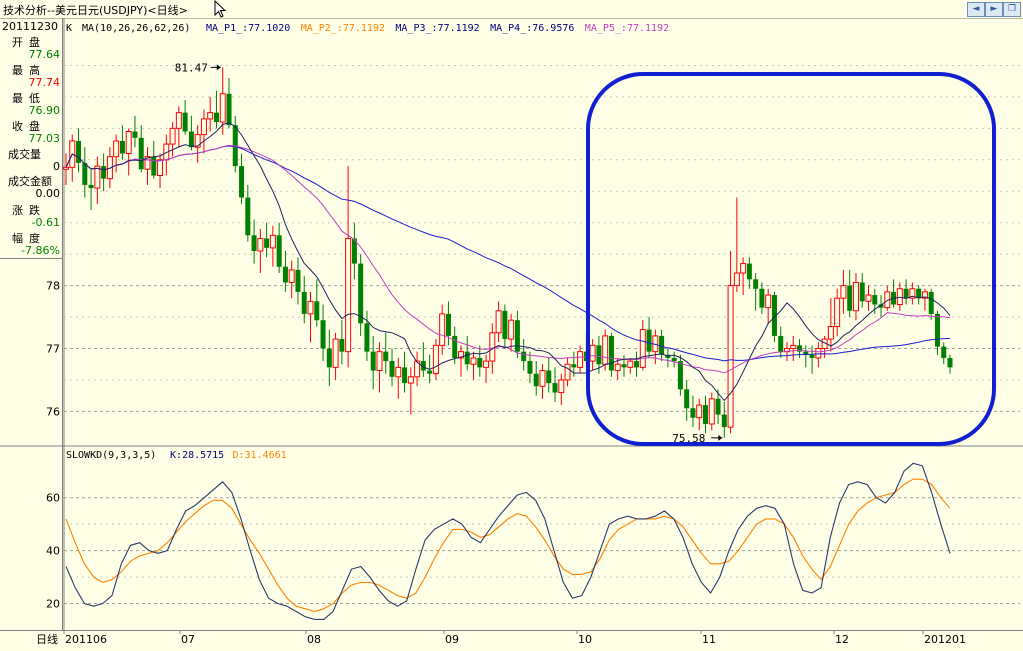 The height and width of the screenshot is (651, 1023). What do you see at coordinates (235, 455) in the screenshot?
I see `kd-series-name: D` at bounding box center [235, 455].